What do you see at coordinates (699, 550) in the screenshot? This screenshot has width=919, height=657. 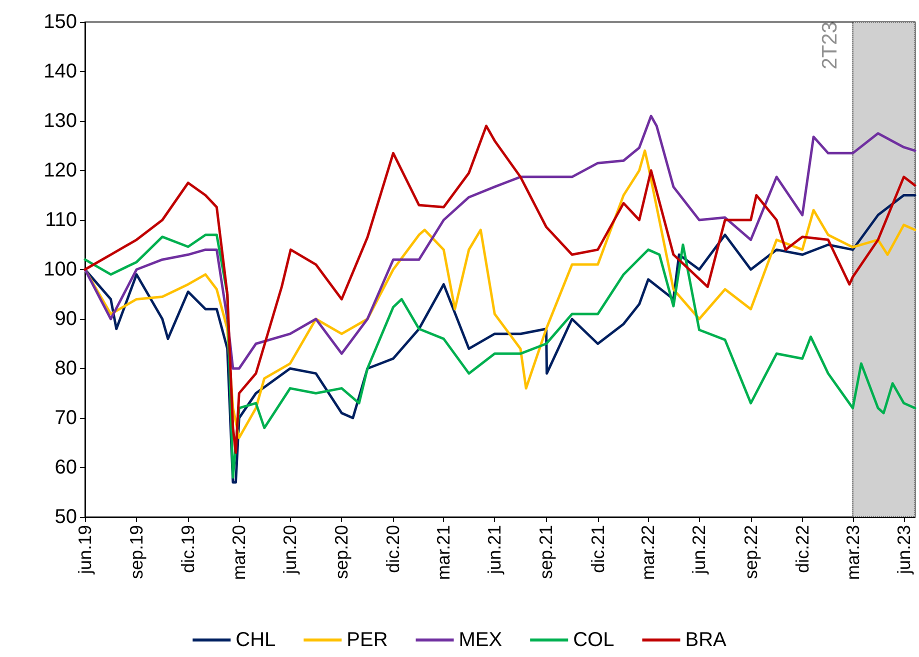 I see `x-tick-label: jun.22` at bounding box center [699, 550].